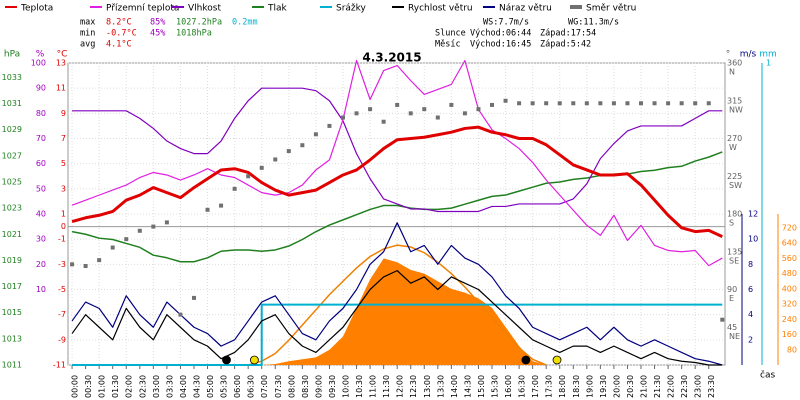 This screenshot has width=800, height=400. Describe the element at coordinates (129, 386) in the screenshot. I see `x-tick-label: 02:00` at that location.